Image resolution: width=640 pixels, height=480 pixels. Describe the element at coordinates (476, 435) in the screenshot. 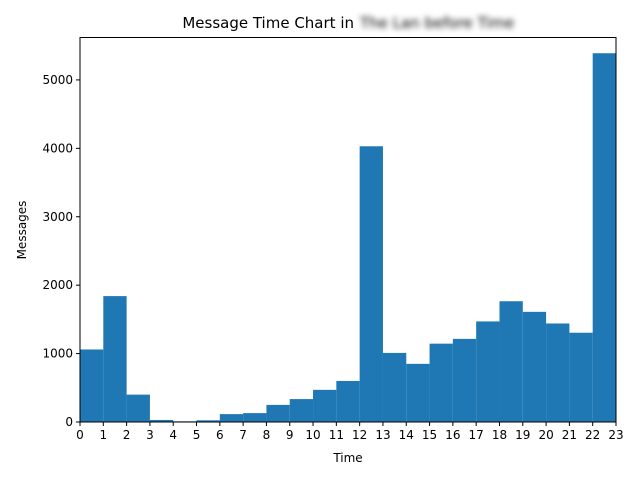

I see `x-tick-label: 17` at that location.